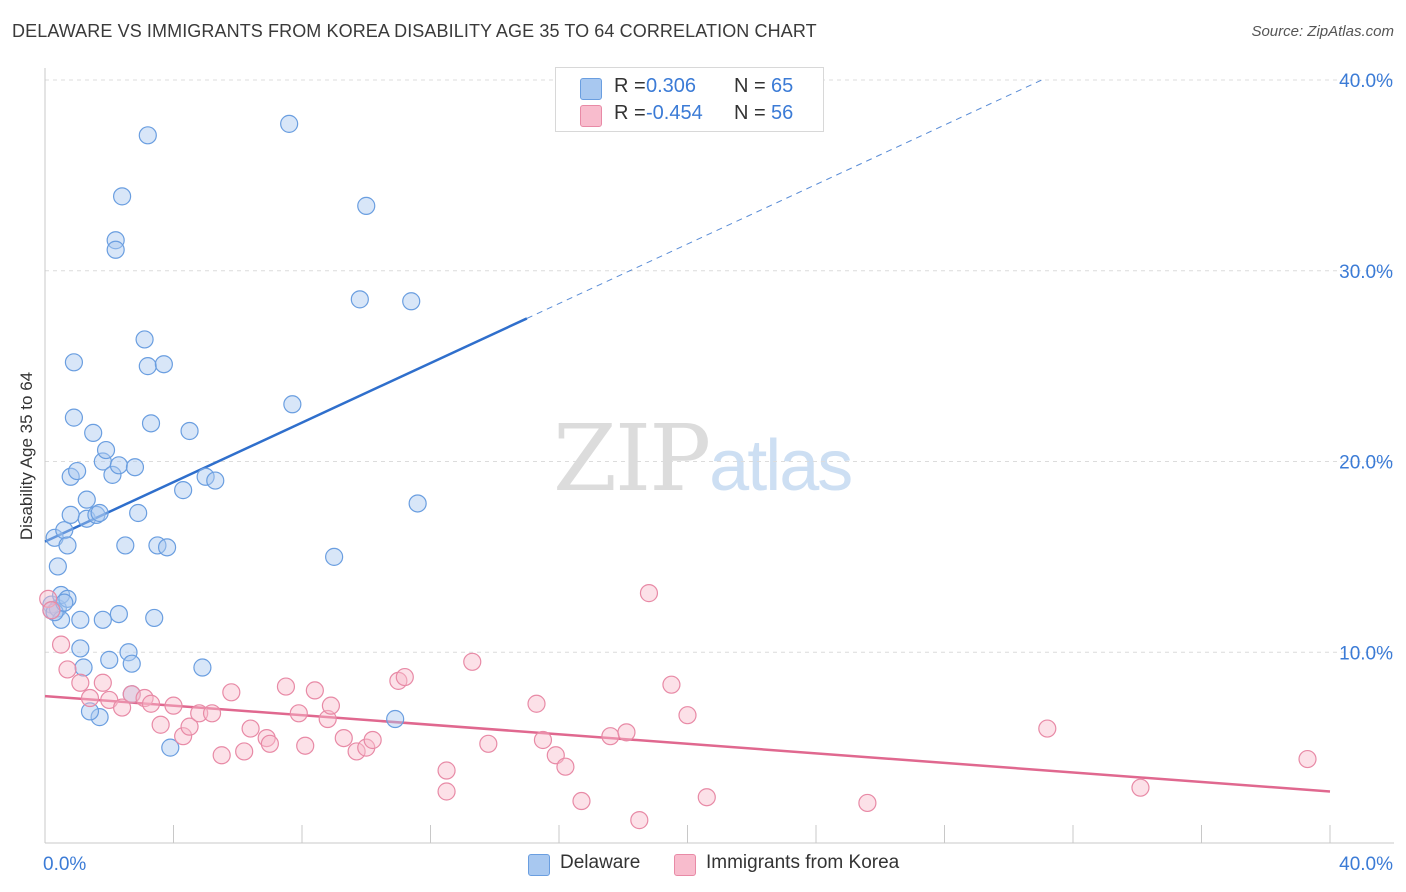  I want to click on source-label: Source: ZipAtlas.com, so click(1322, 31).